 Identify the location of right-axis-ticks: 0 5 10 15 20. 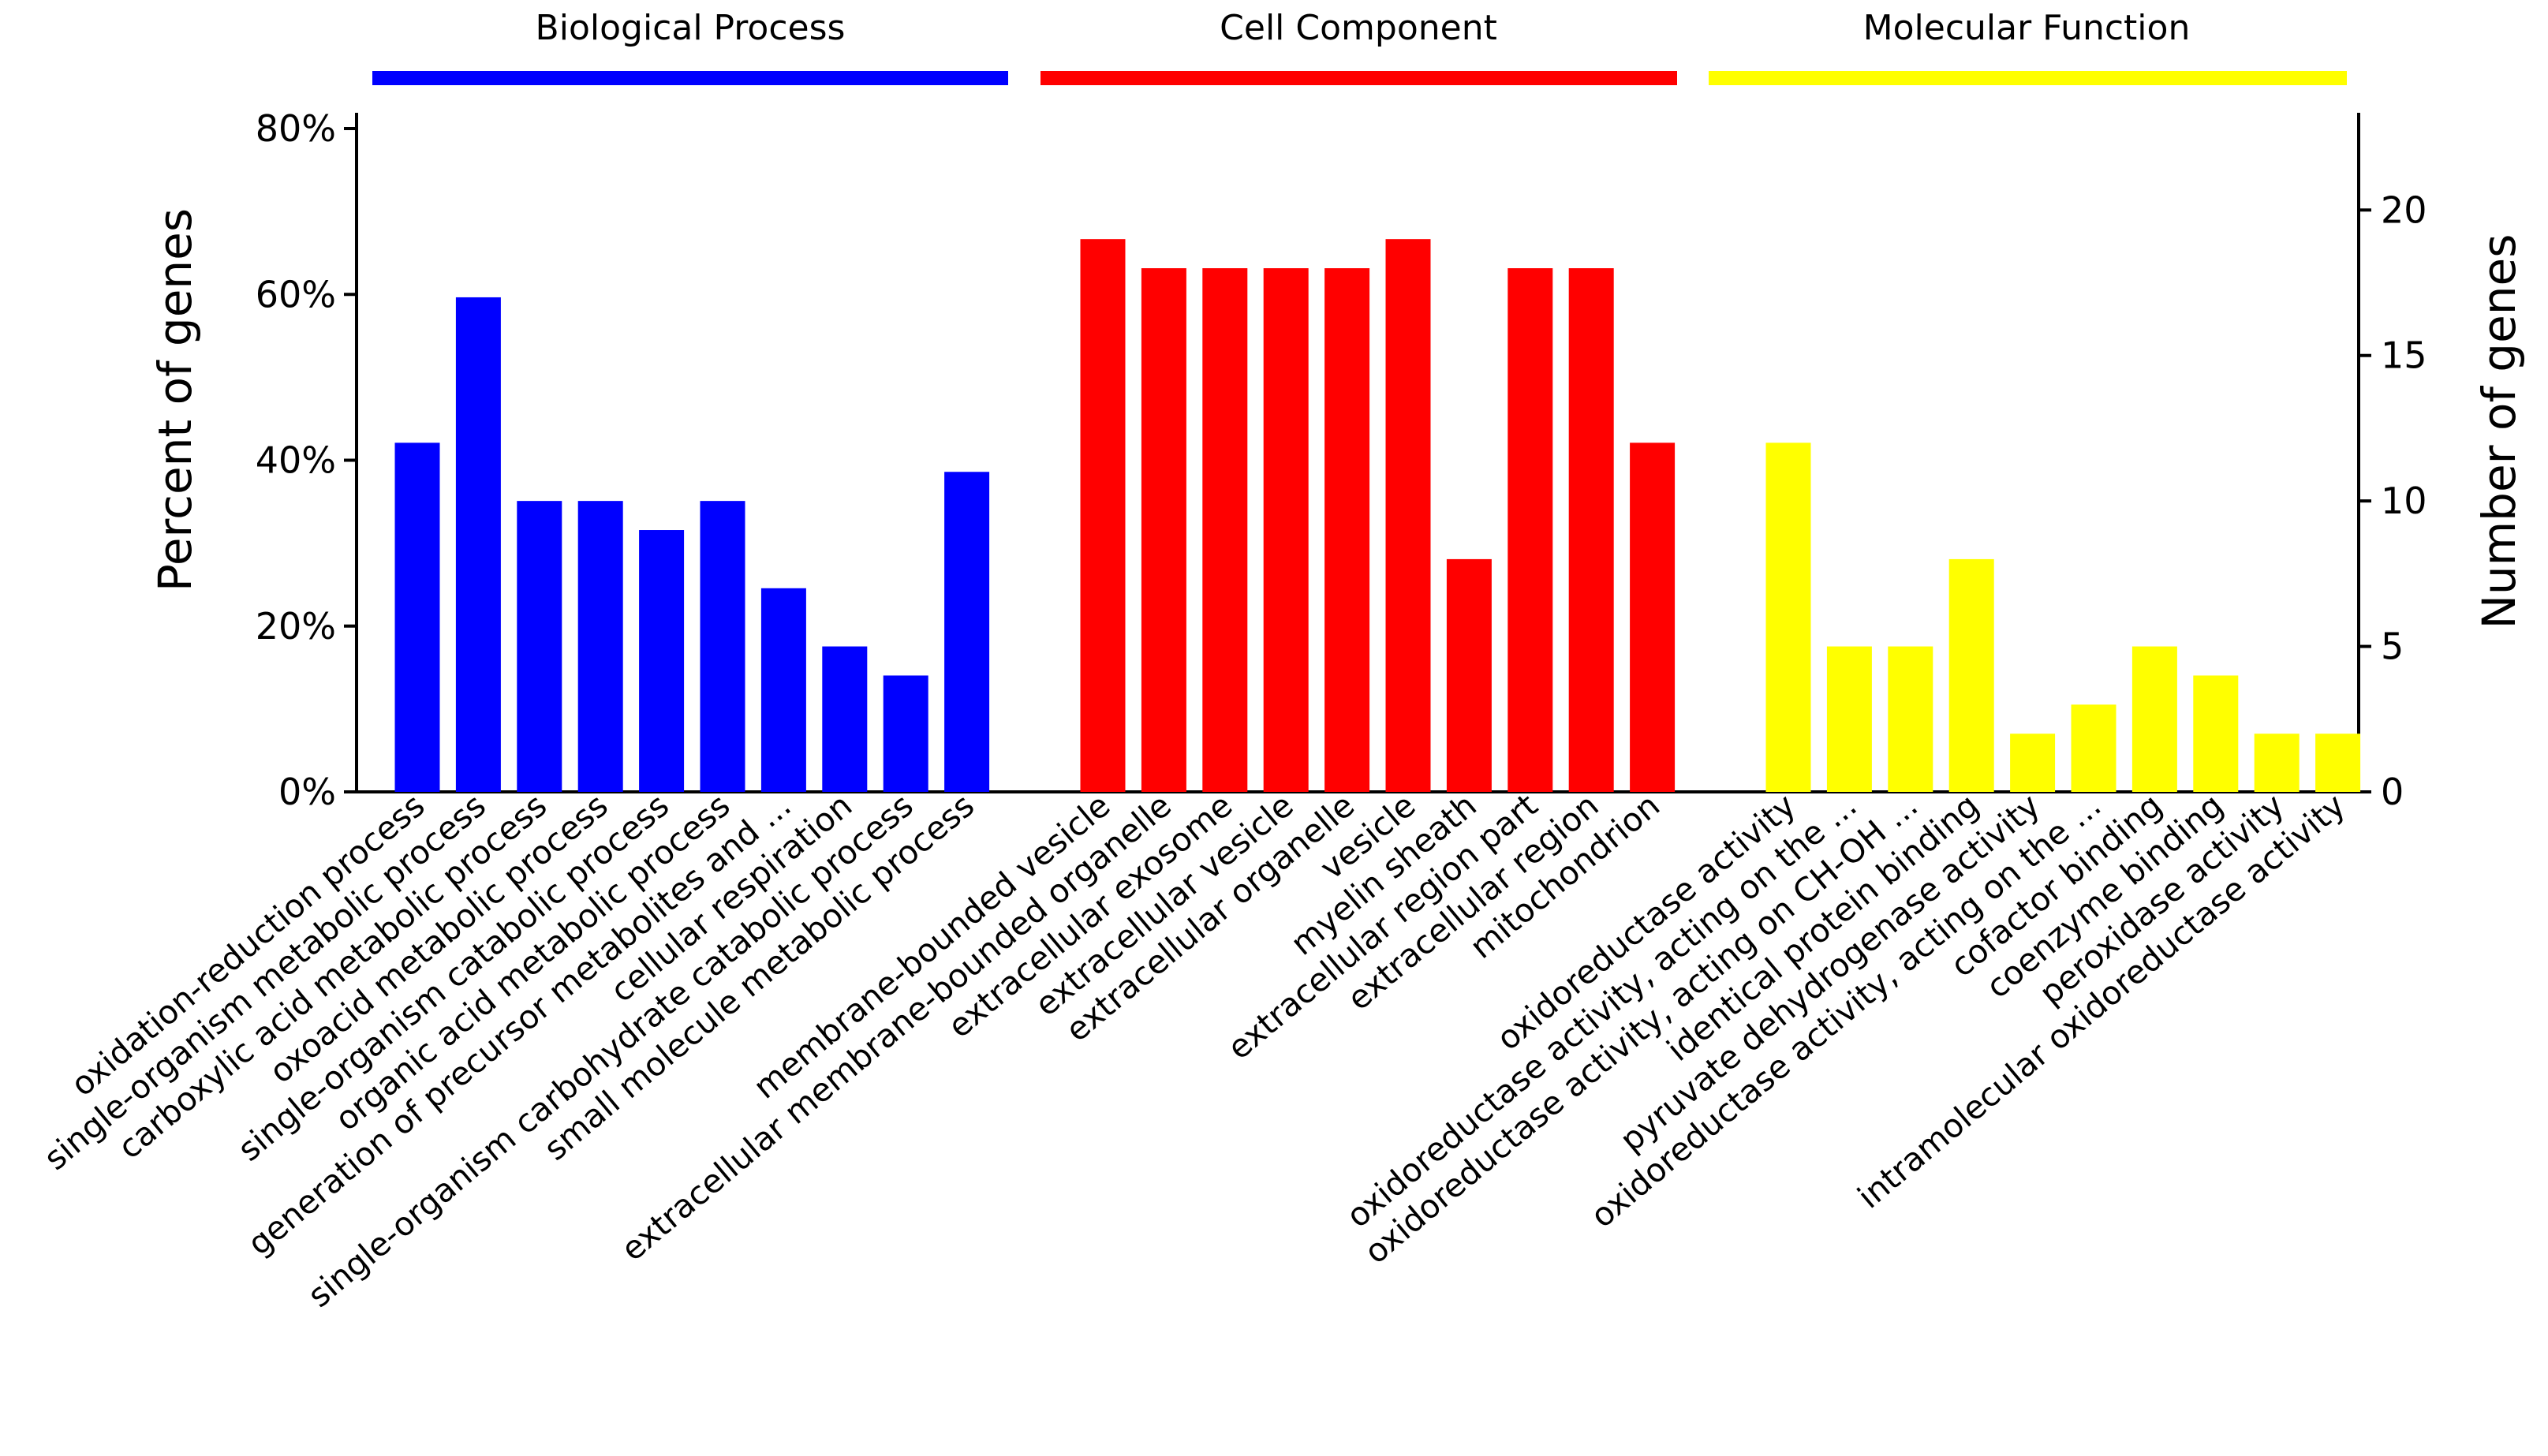
(2393, 501).